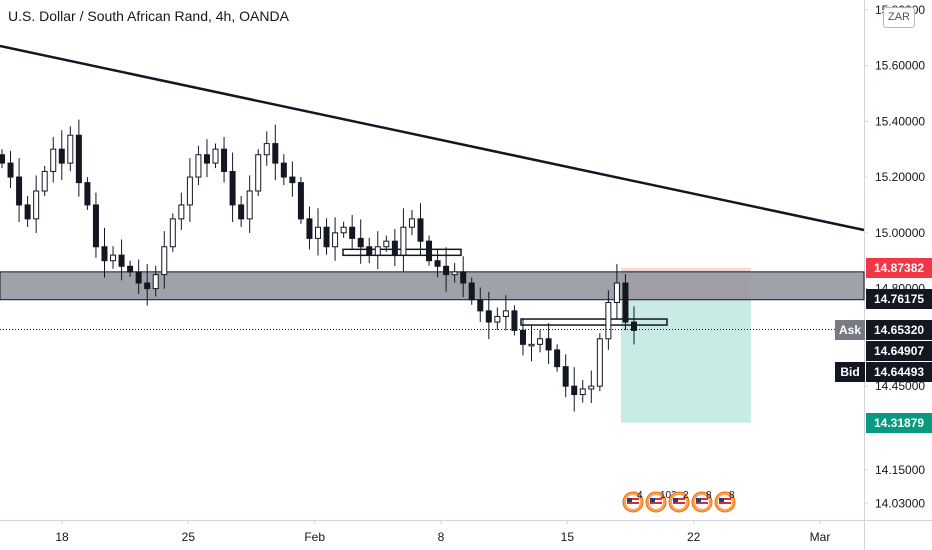 The height and width of the screenshot is (550, 932). What do you see at coordinates (899, 329) in the screenshot?
I see `price-label-ask: 14.65320` at bounding box center [899, 329].